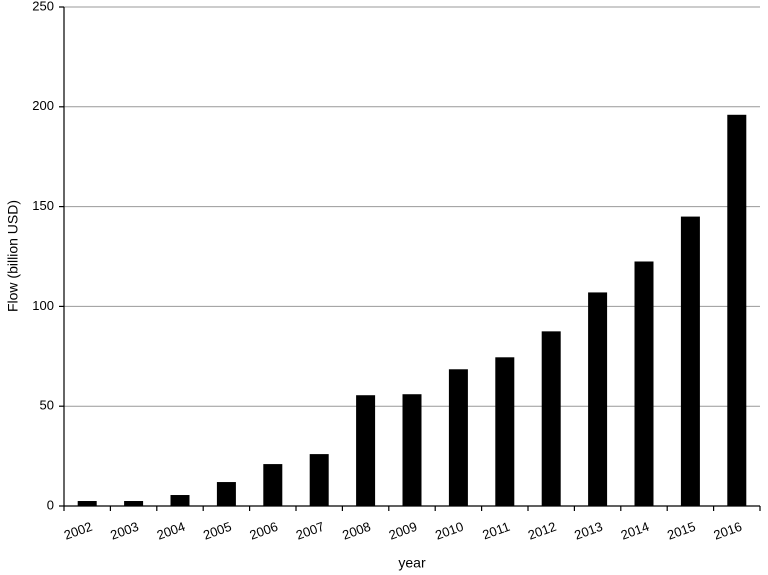 The image size is (768, 575). What do you see at coordinates (635, 531) in the screenshot?
I see `x-tick-label: 2014` at bounding box center [635, 531].